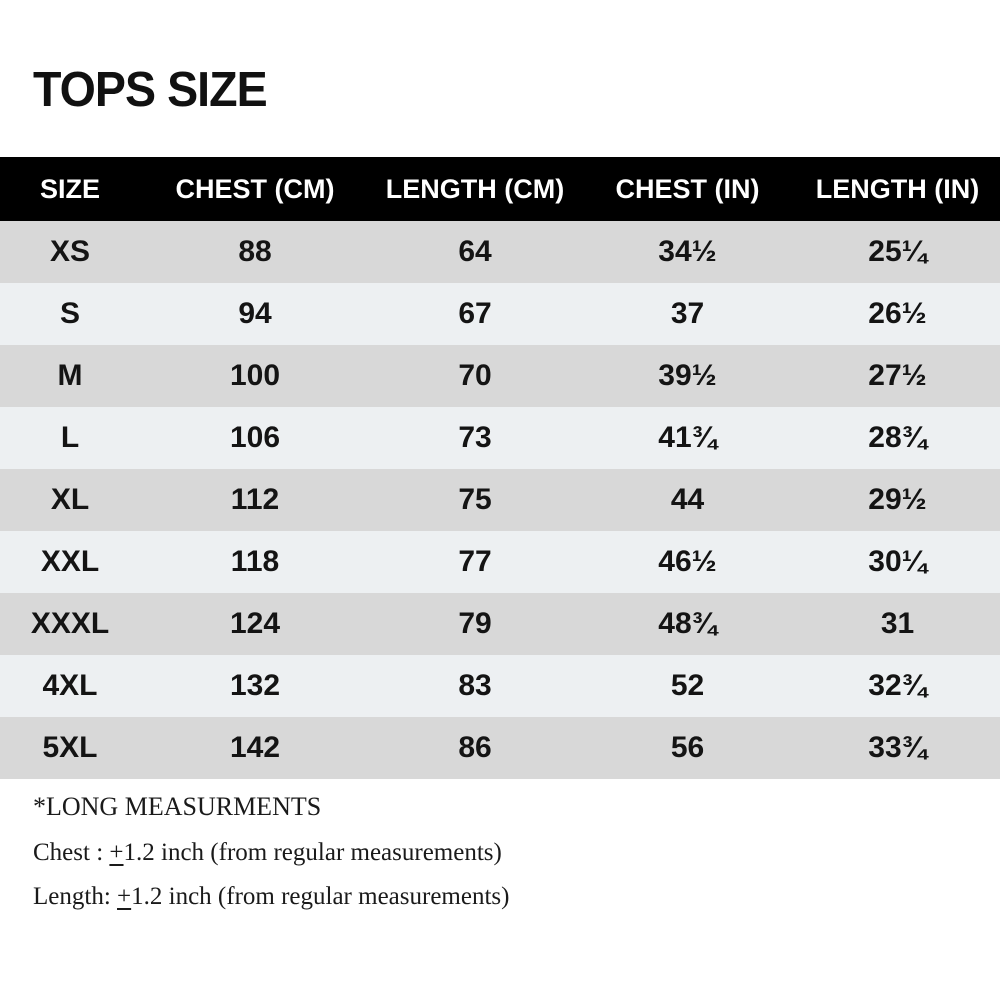 Image resolution: width=1000 pixels, height=1000 pixels. What do you see at coordinates (500, 748) in the screenshot?
I see `table-row-5xl: 5XL 142 86 56 33¾` at bounding box center [500, 748].